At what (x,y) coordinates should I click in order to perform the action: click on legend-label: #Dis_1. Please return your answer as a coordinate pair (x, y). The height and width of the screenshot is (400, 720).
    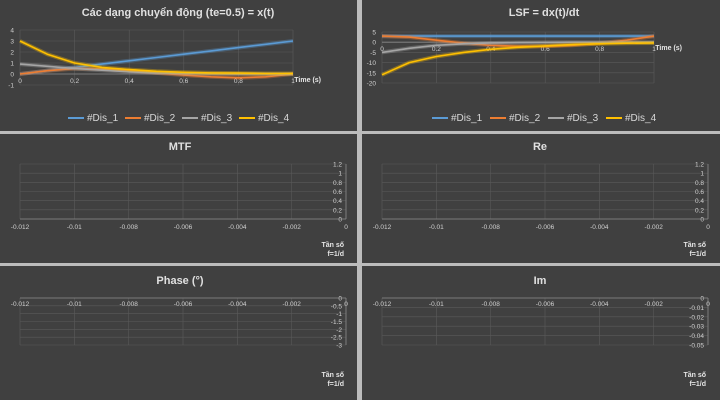
    Looking at the image, I should click on (103, 118).